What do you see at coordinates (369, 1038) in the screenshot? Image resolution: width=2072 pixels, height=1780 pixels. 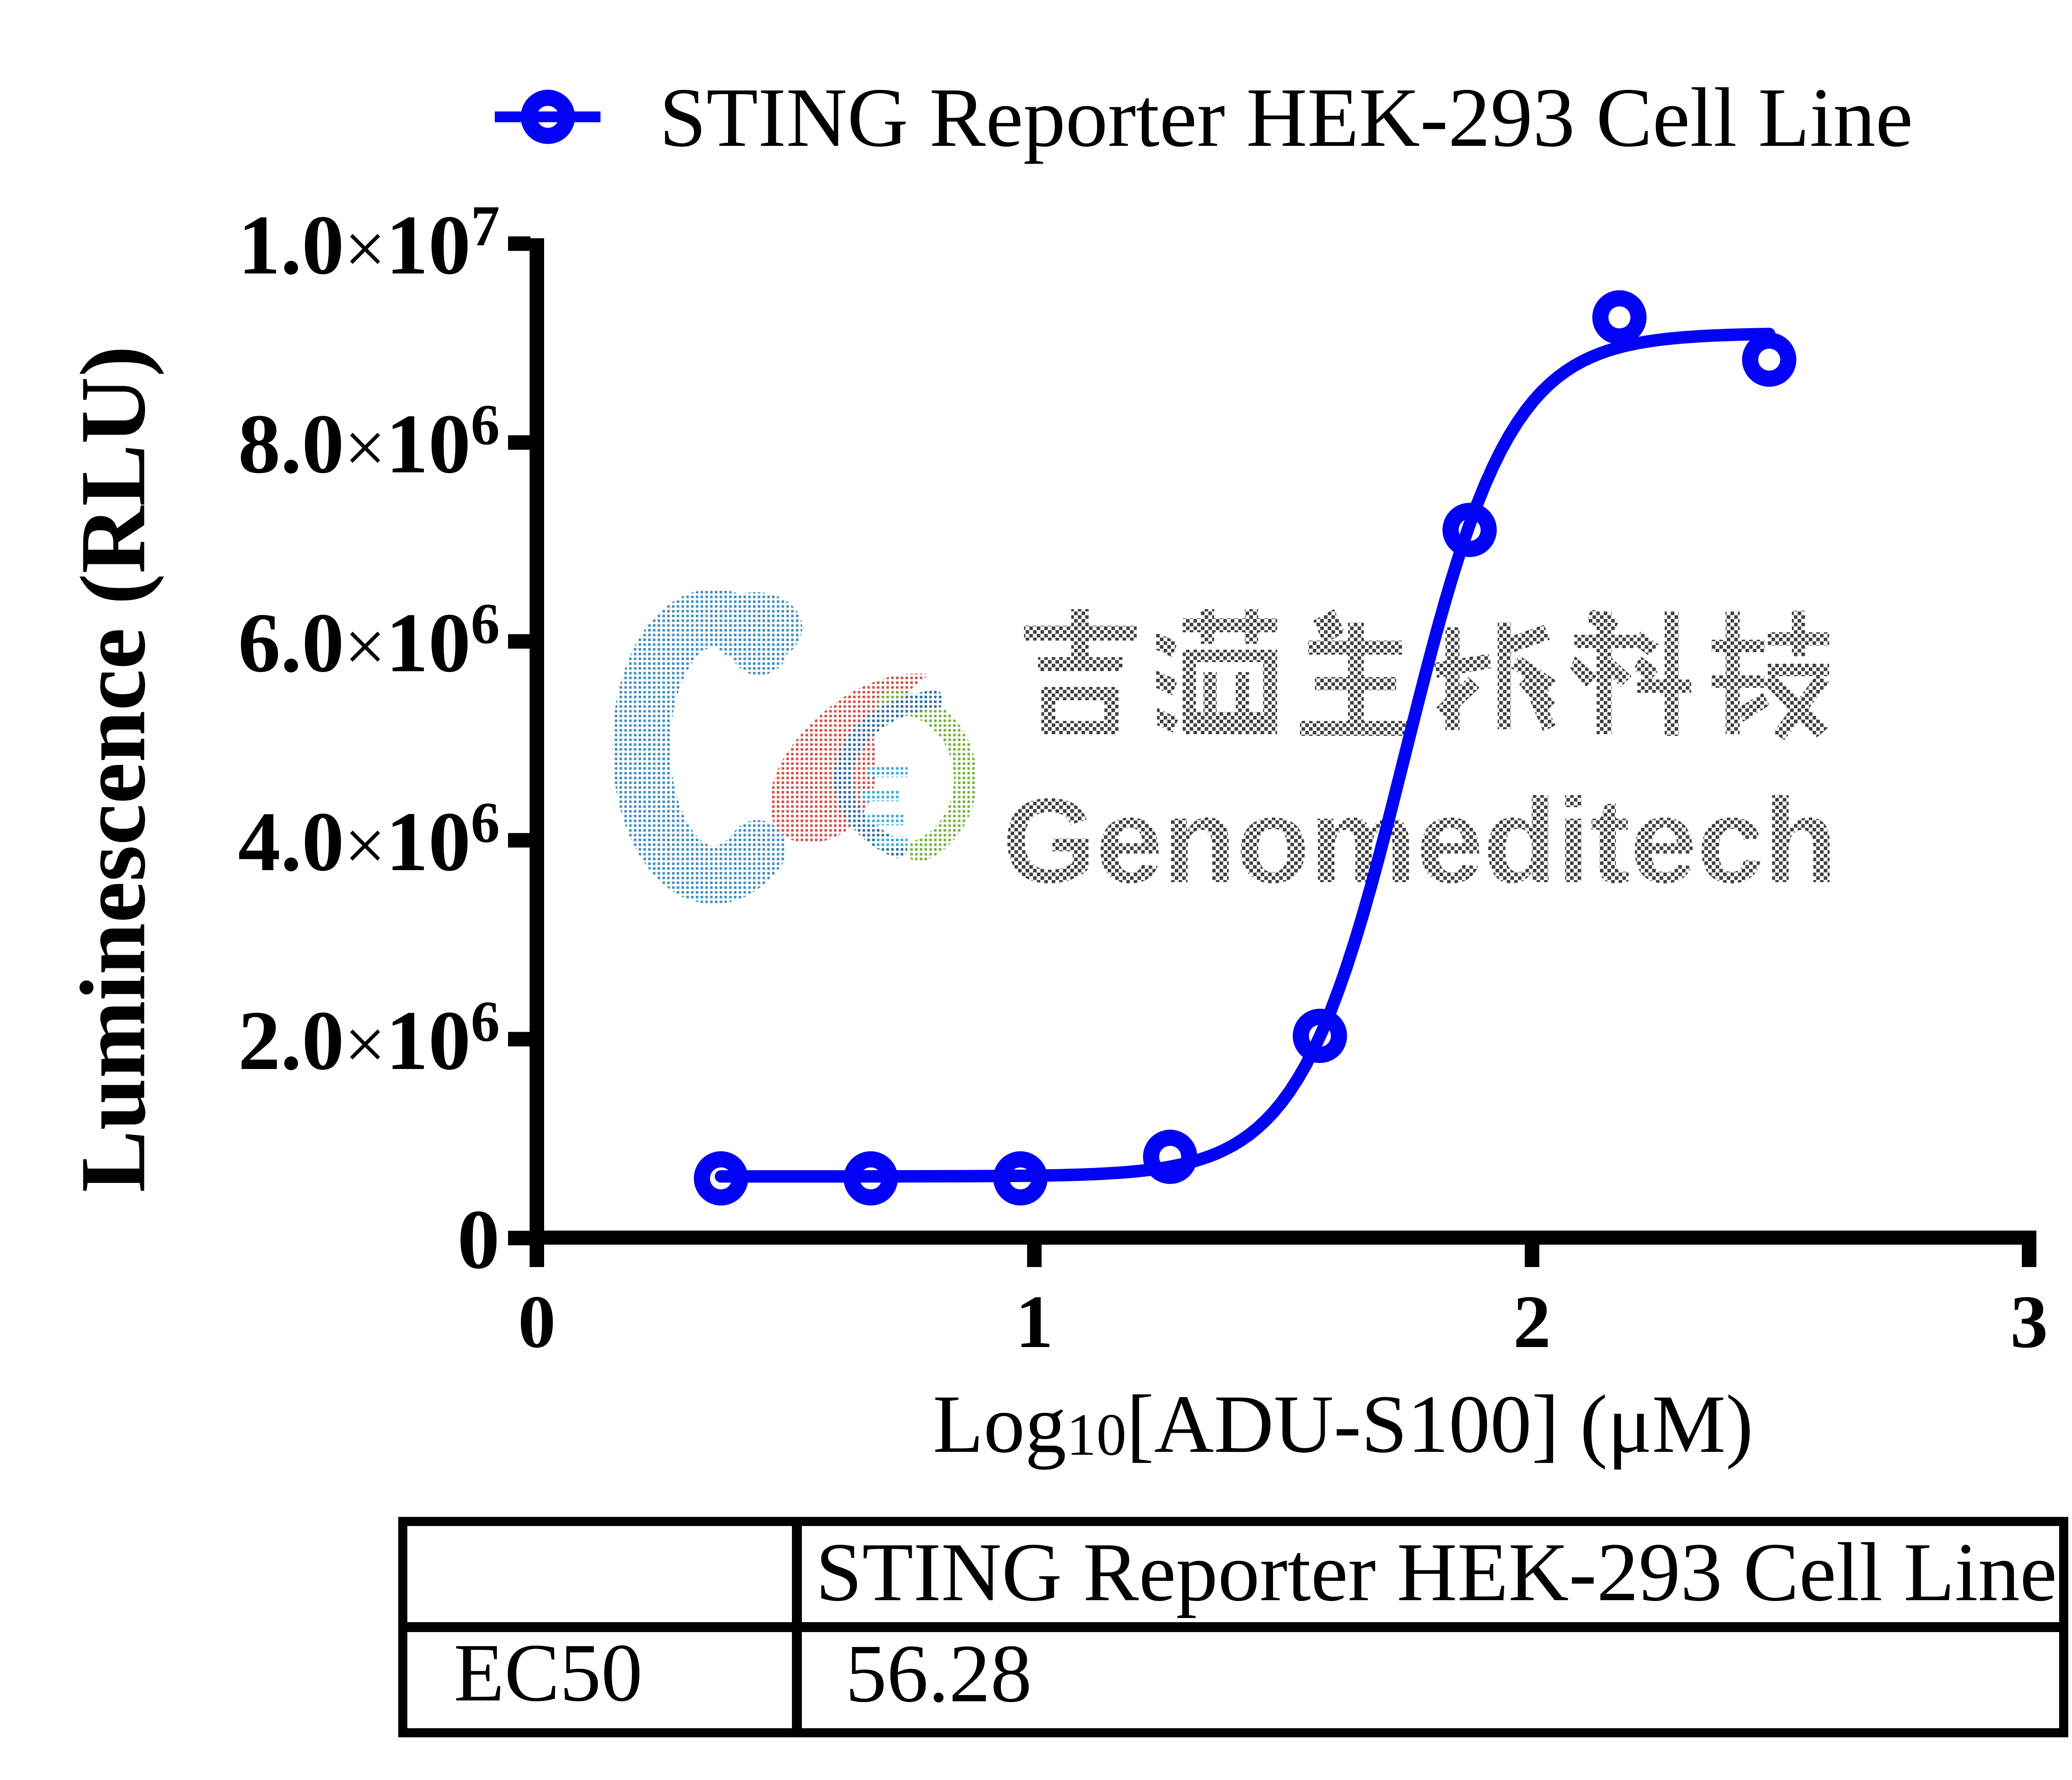 I see `svg-text: 2.0×10⁶` at bounding box center [369, 1038].